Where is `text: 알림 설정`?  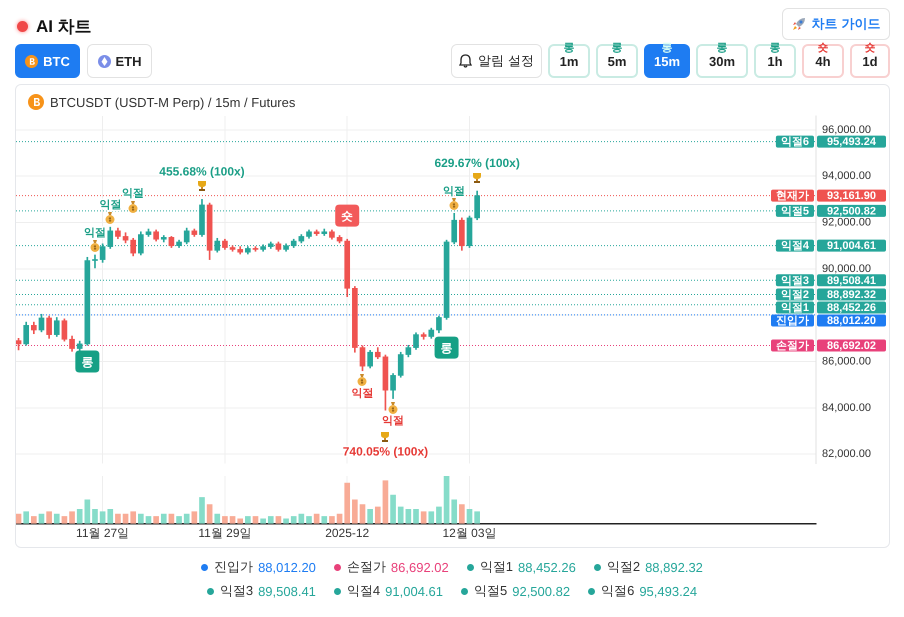 text: 알림 설정 is located at coordinates (506, 61).